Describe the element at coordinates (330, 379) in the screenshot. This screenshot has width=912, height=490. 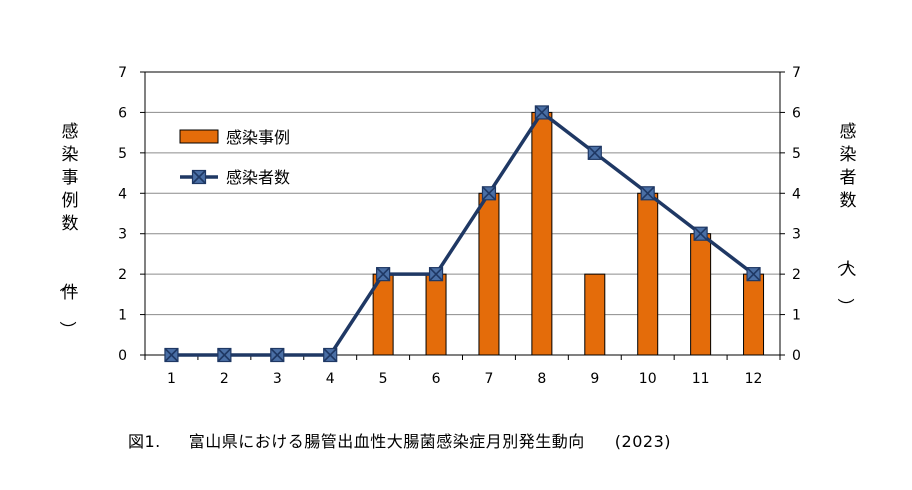
I see `x-tick-label: 4` at that location.